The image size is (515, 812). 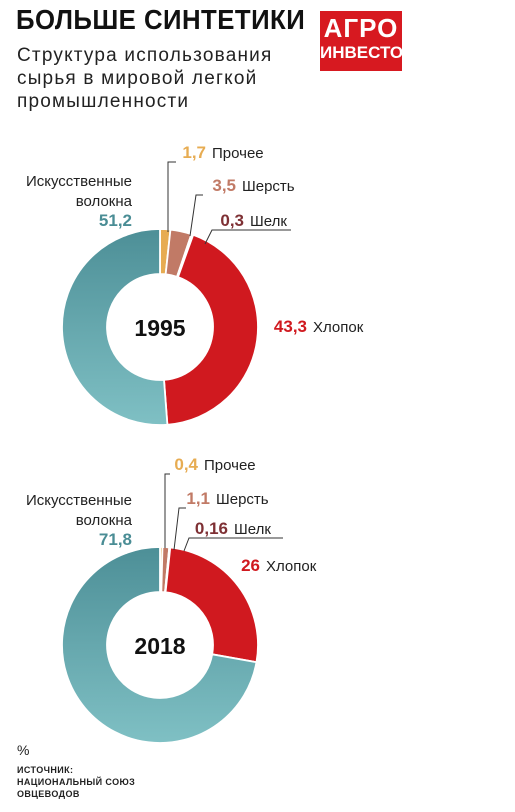 What do you see at coordinates (159, 328) in the screenshot?
I see `center-year-1995: 1995` at bounding box center [159, 328].